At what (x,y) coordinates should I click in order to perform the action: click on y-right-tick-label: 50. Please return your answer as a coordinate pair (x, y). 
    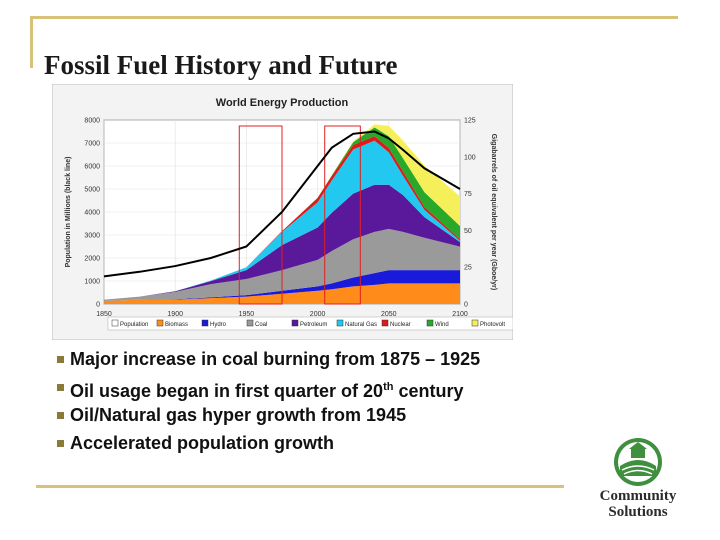
    Looking at the image, I should click on (468, 231).